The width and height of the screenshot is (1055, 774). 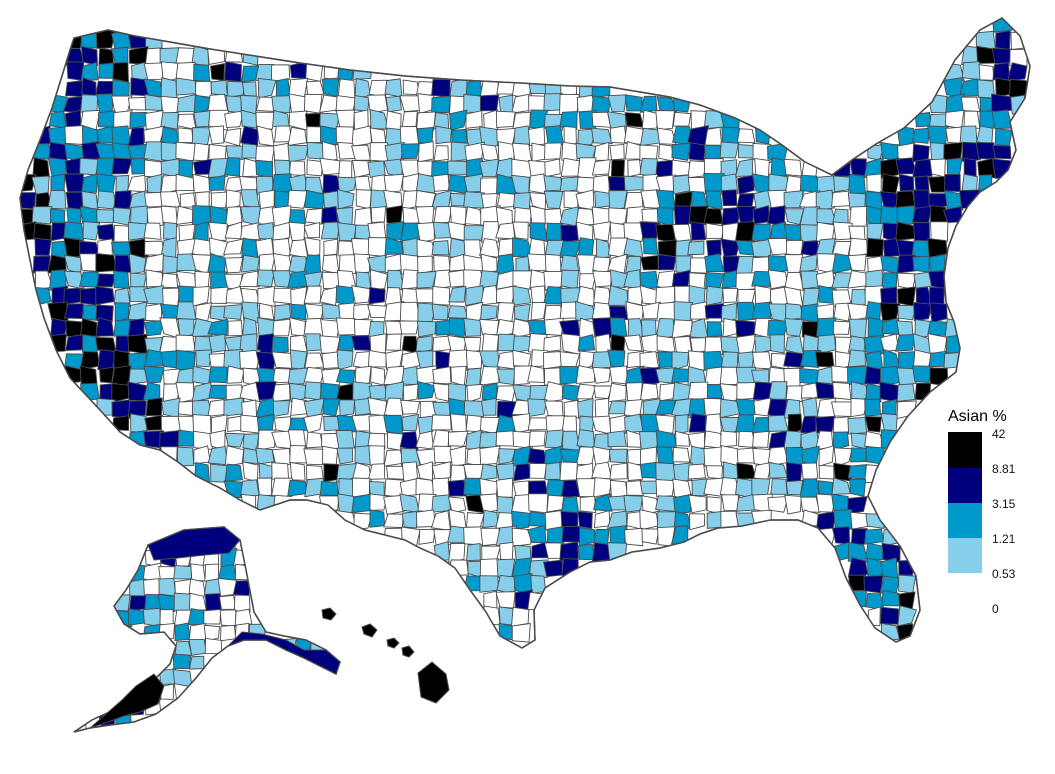 I want to click on legend: Asian % 42 8.81 3.15 1.21 0.53 0, so click(x=982, y=512).